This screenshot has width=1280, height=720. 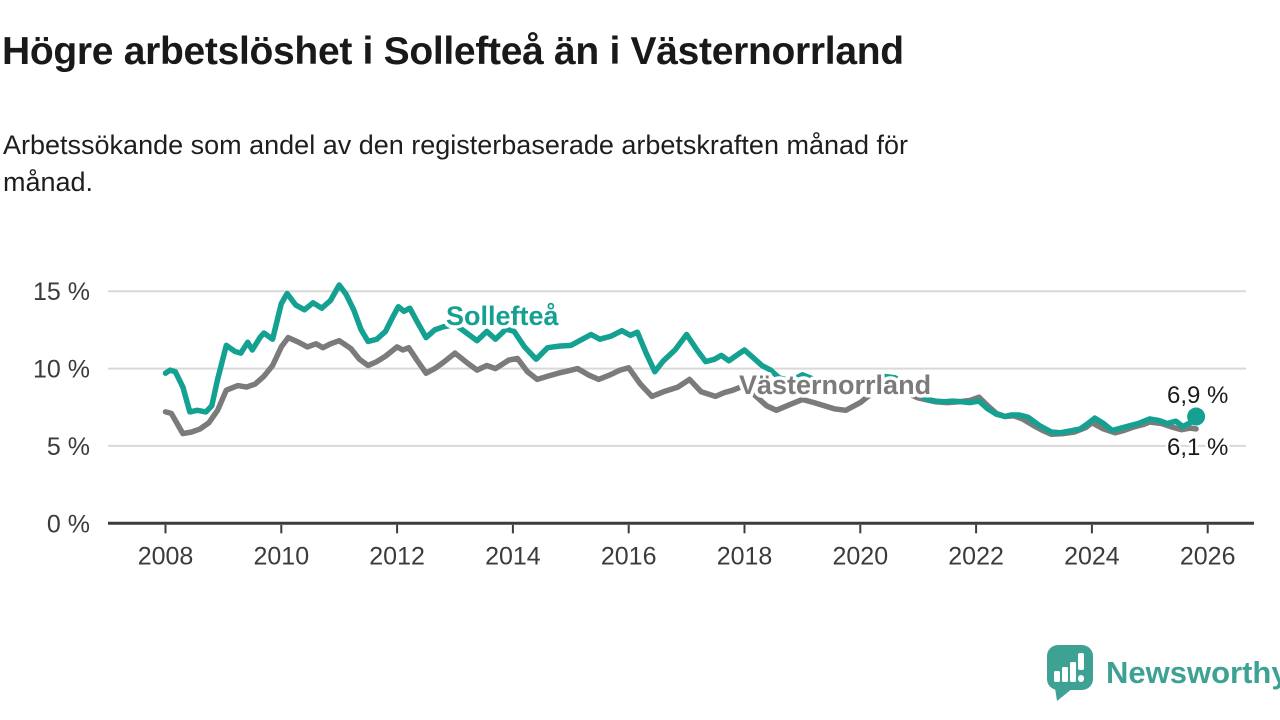 What do you see at coordinates (629, 556) in the screenshot?
I see `x-tick-label-2016: 2016` at bounding box center [629, 556].